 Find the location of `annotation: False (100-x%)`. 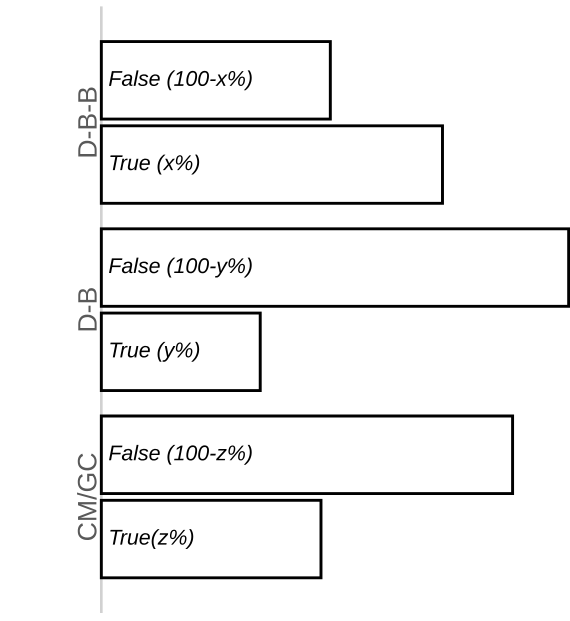

annotation: False (100-x%) is located at coordinates (180, 80).